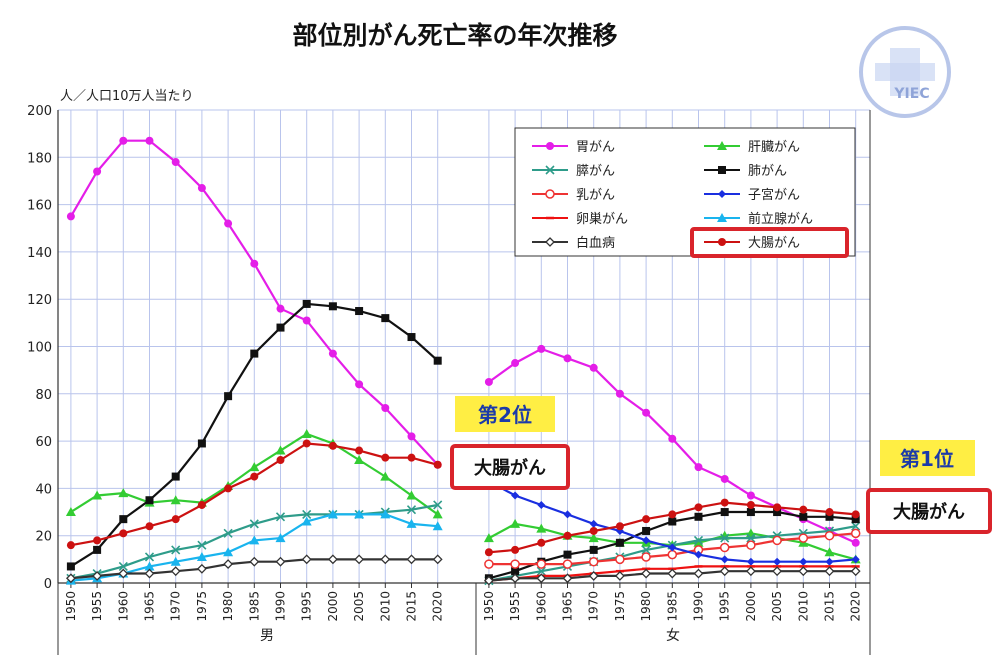 The width and height of the screenshot is (1000, 665). Describe the element at coordinates (359, 606) in the screenshot. I see `x-tick-label: 2005` at that location.